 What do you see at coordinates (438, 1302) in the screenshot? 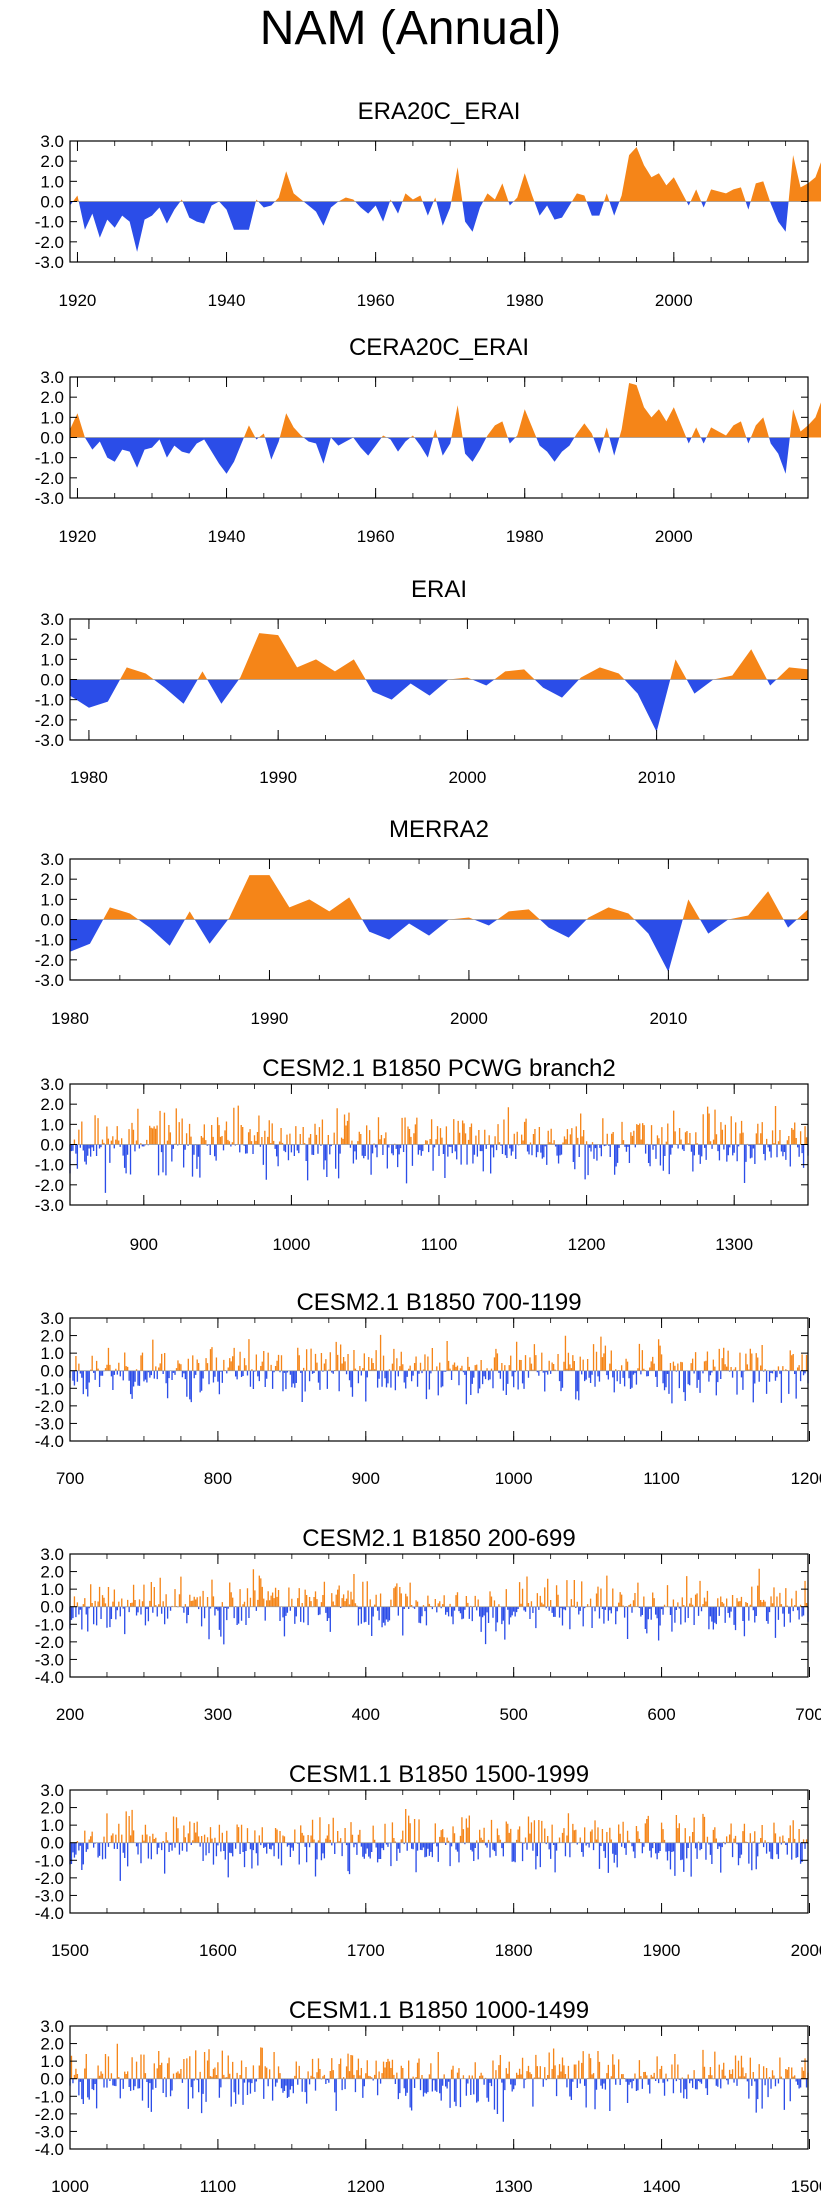
I see `panel-title: CESM2.1 B1850 700-1199` at bounding box center [438, 1302].